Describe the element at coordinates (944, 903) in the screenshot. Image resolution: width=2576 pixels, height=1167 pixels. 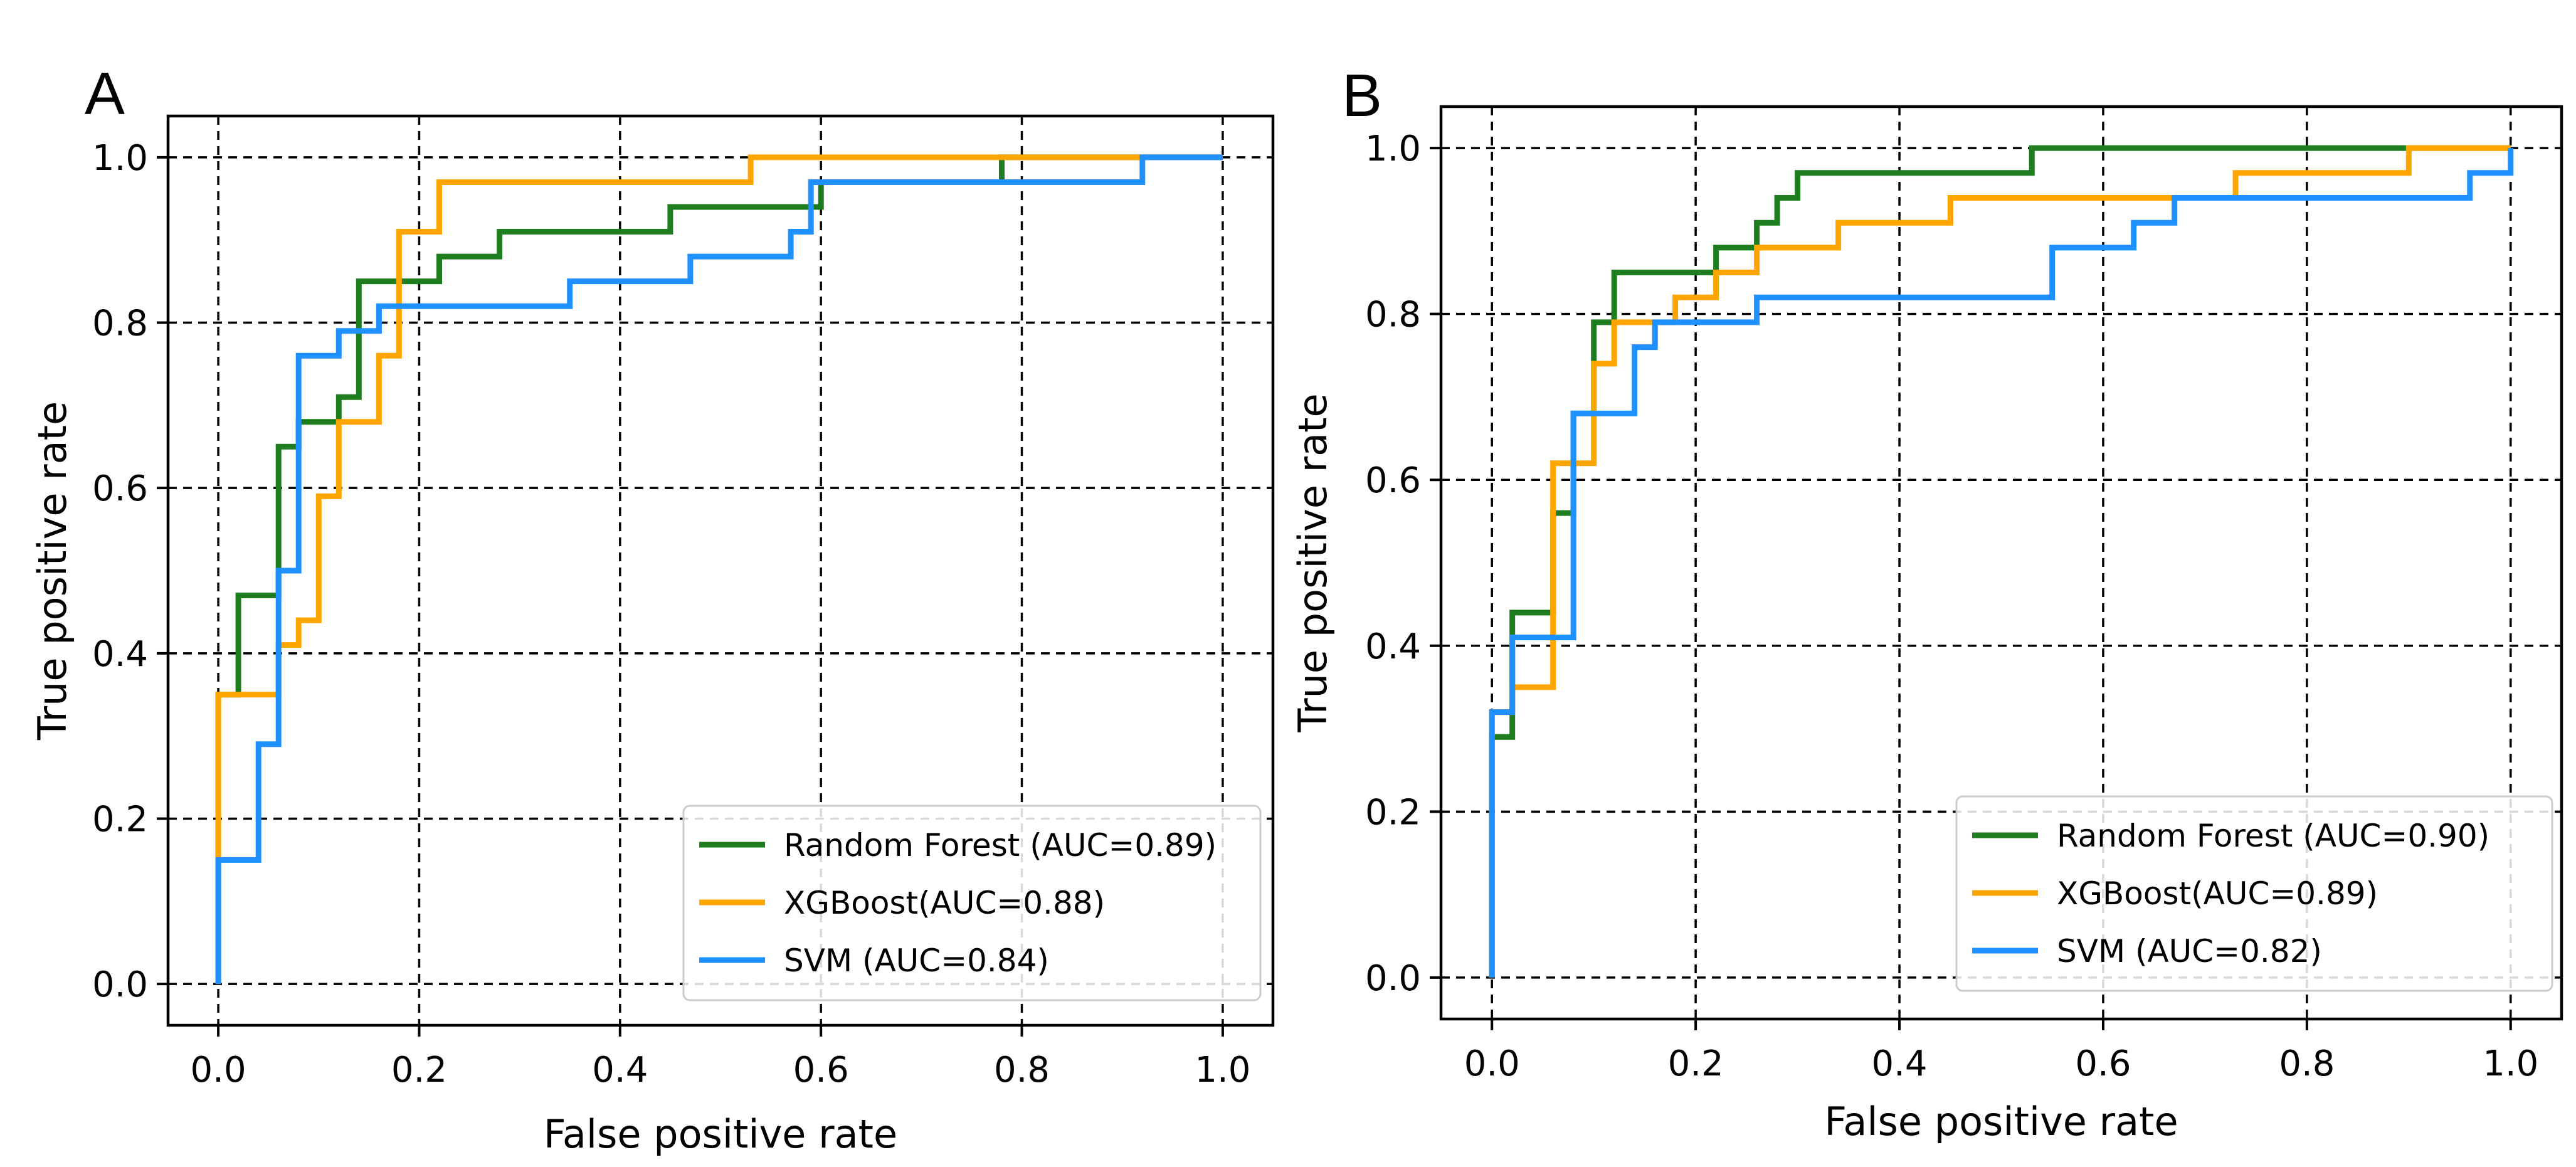
I see `legend-label-2: XGBoost(AUC=0.88)` at that location.